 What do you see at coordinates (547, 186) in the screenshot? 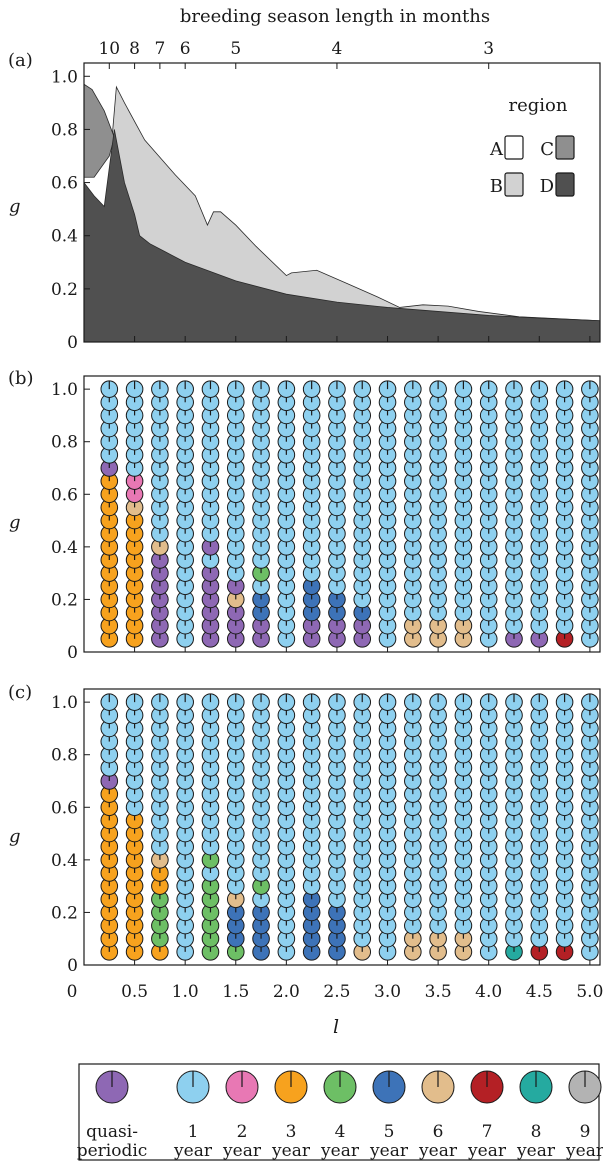
I see `region-legend-label: D` at bounding box center [547, 186].